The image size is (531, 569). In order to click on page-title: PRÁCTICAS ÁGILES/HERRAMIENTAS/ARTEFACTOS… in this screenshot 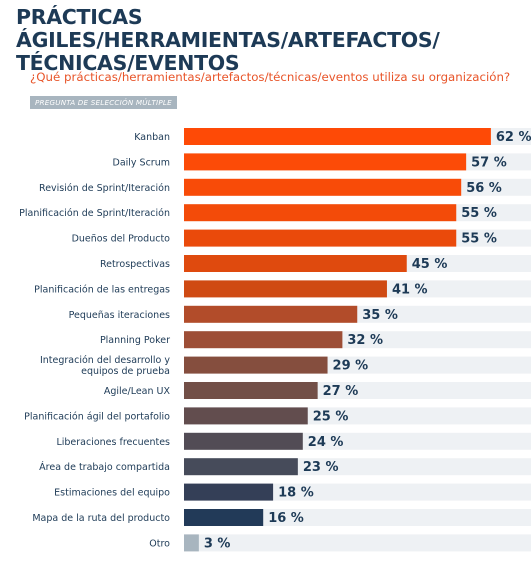, I will do `click(266, 40)`.